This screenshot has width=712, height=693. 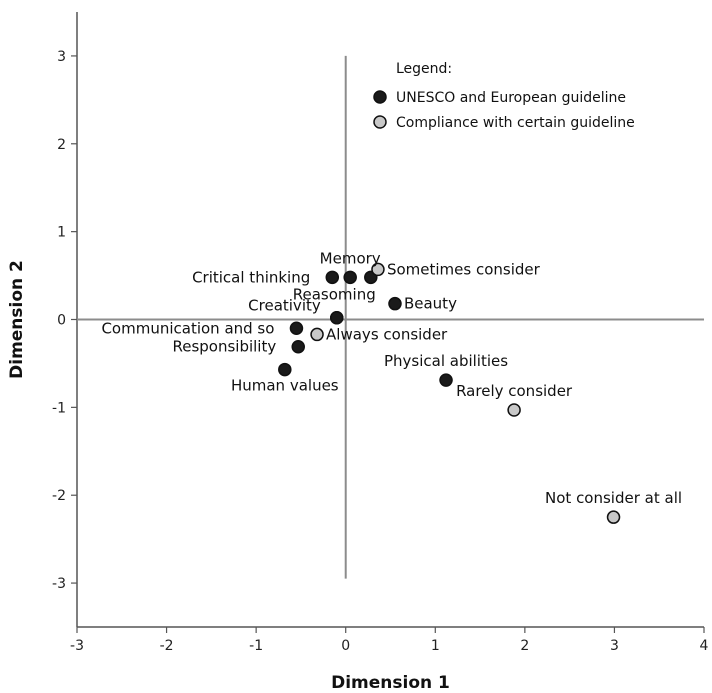 What do you see at coordinates (704, 646) in the screenshot?
I see `x-tick-label: 4` at bounding box center [704, 646].